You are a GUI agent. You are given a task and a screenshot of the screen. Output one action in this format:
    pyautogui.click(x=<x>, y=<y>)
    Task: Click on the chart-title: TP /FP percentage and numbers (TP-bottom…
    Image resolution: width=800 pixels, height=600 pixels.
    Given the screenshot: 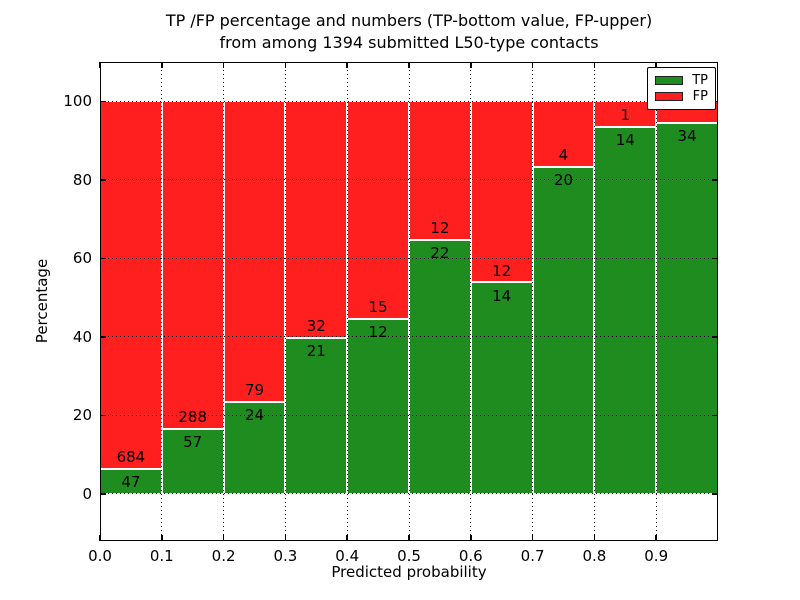 What is the action you would take?
    pyautogui.click(x=409, y=32)
    